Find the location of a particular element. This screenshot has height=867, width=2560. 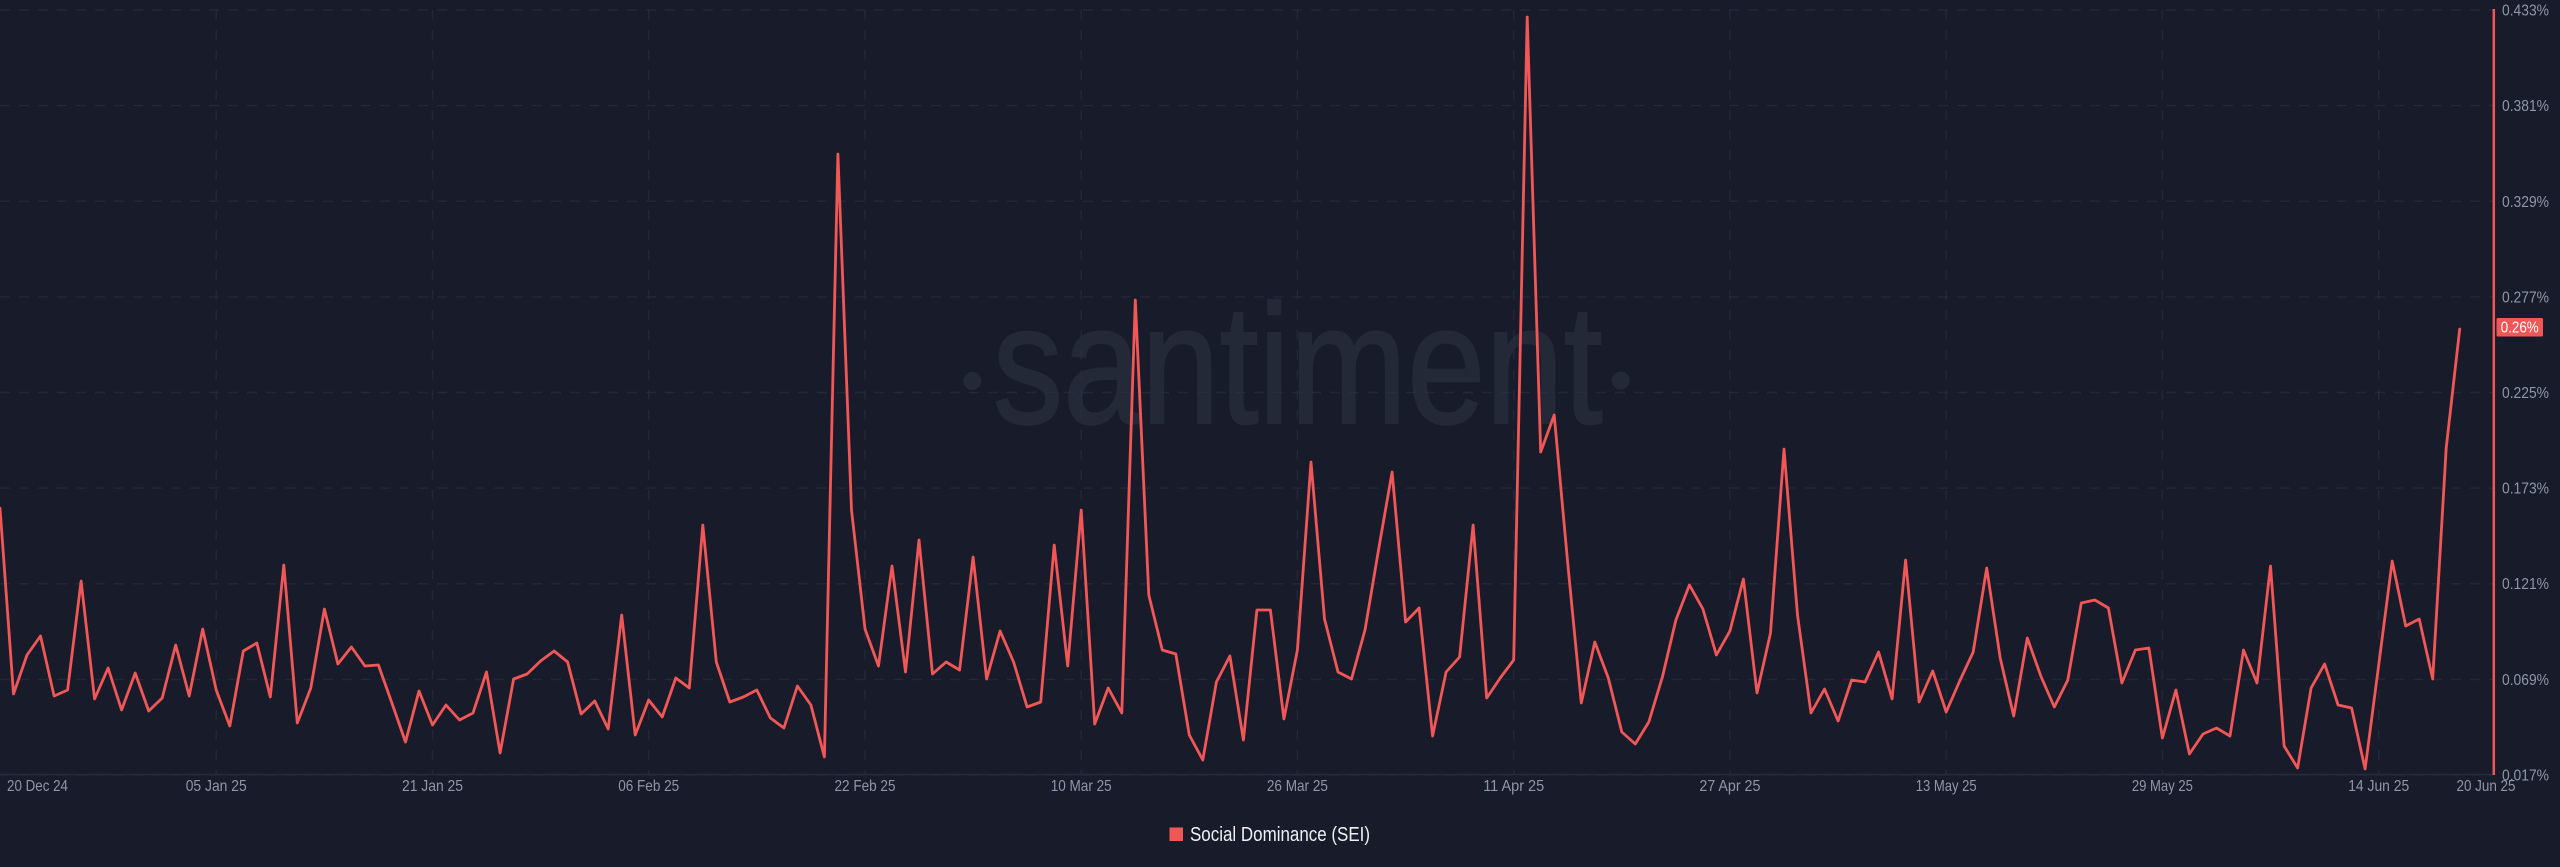

svg-text: 10 Mar 25 is located at coordinates (1081, 786).